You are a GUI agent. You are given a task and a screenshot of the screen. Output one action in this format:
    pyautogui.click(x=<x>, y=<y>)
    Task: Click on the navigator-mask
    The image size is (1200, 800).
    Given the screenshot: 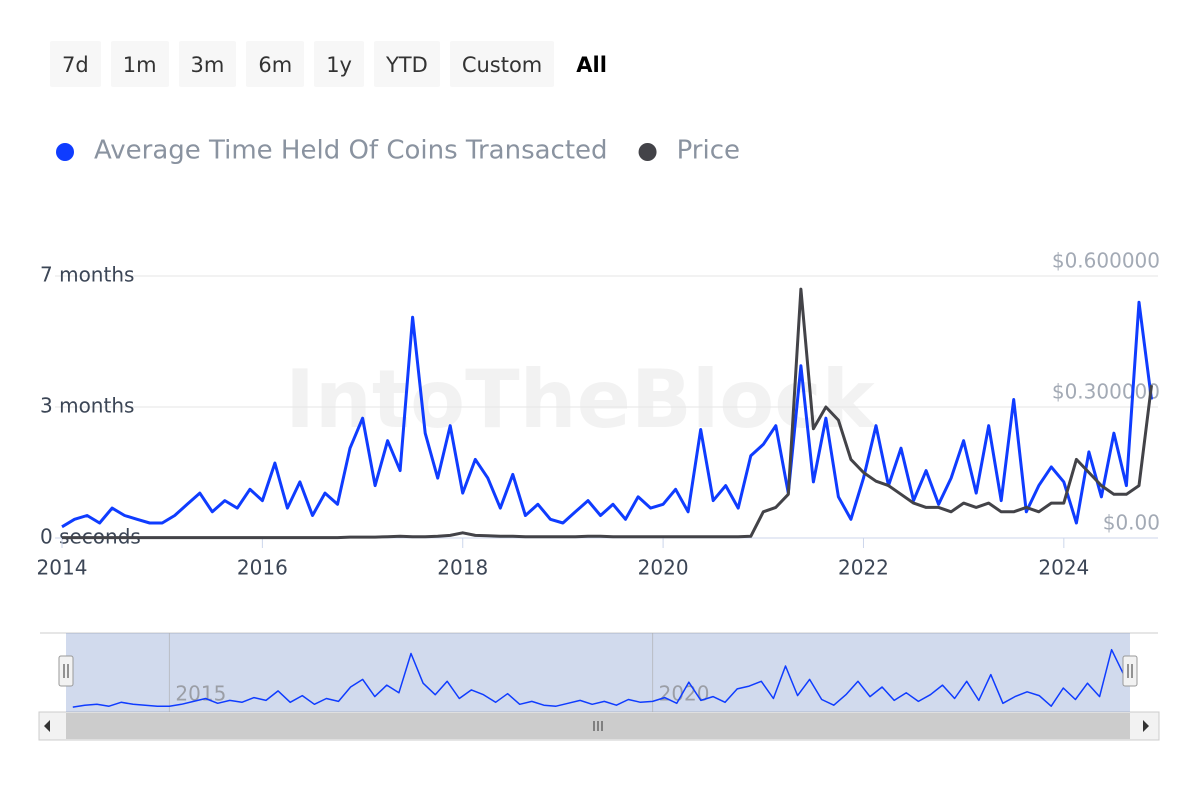 What is the action you would take?
    pyautogui.click(x=598, y=672)
    